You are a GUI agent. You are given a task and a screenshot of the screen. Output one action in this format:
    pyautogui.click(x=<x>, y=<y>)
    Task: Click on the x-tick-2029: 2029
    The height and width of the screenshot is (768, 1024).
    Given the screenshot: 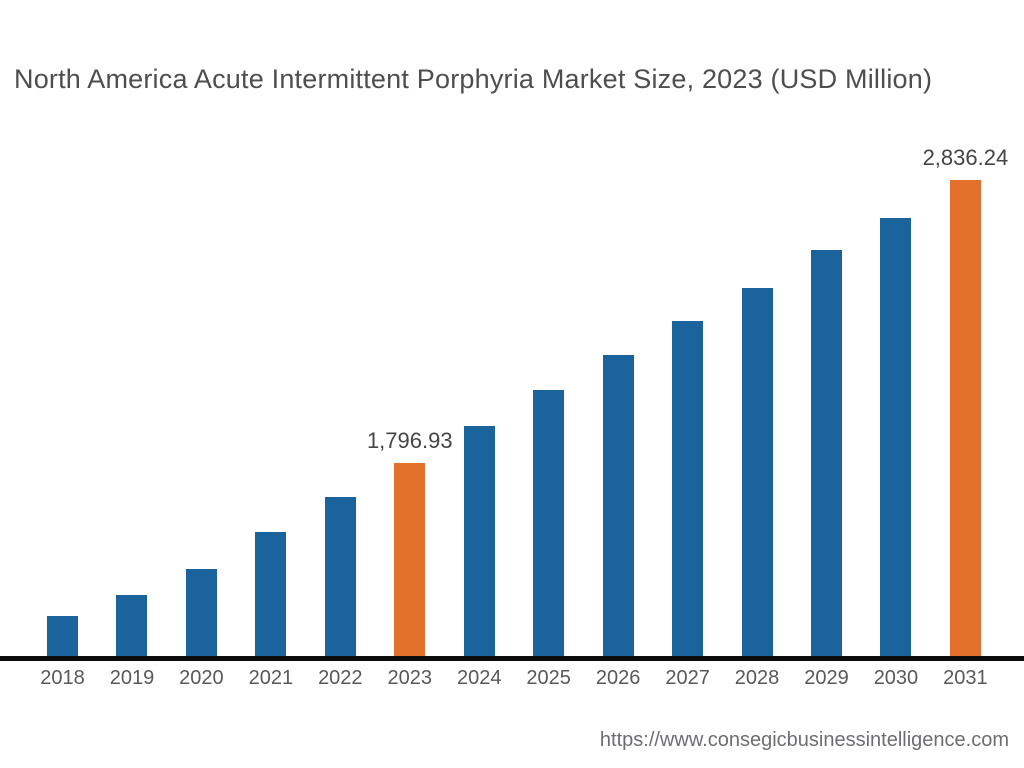 What is the action you would take?
    pyautogui.click(x=826, y=678)
    